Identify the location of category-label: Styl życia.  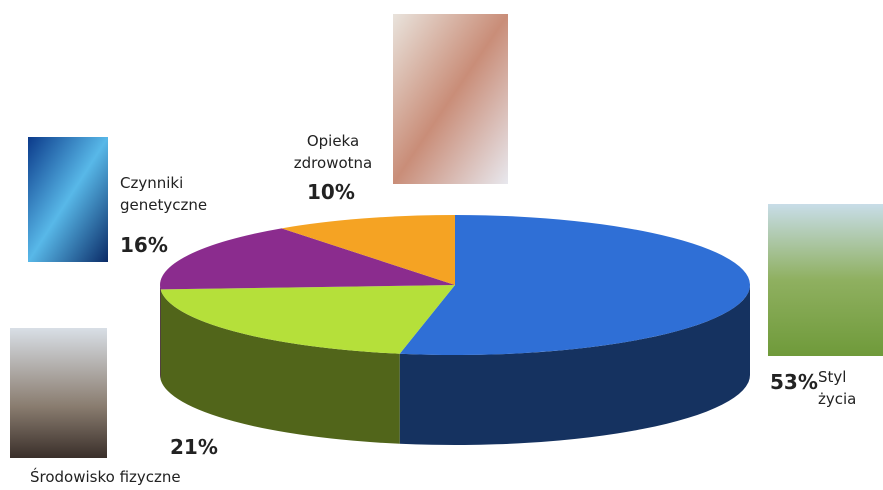
(837, 388).